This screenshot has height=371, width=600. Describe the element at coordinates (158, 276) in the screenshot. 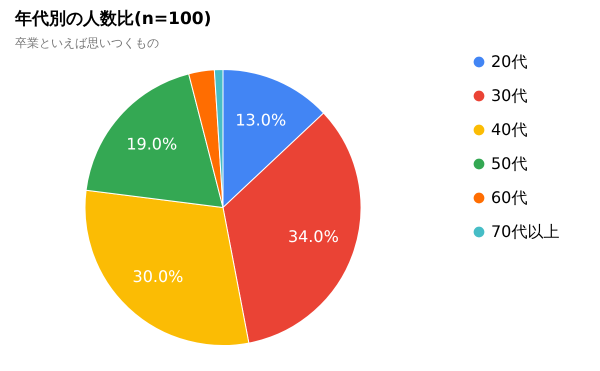

I see `data-label: 30.0%` at that location.